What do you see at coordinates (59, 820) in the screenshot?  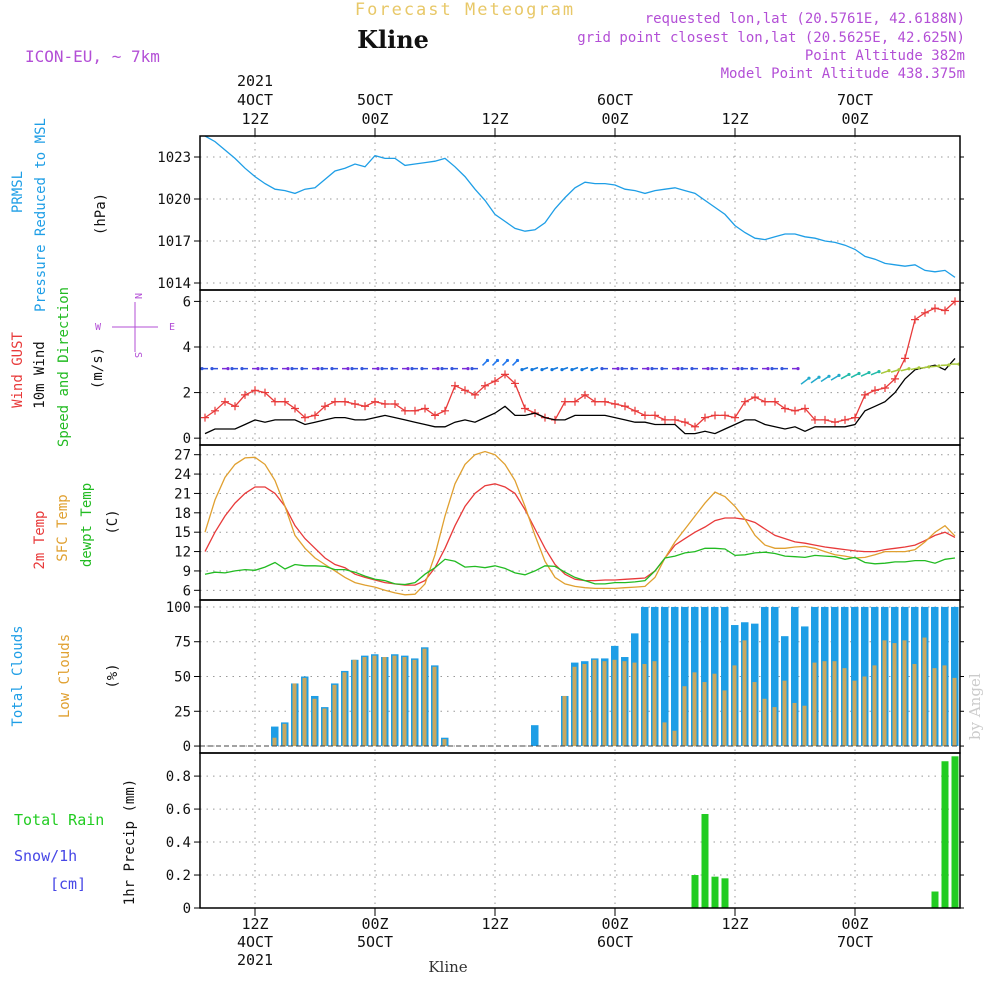 I see `rain-label: Total Rain` at bounding box center [59, 820].